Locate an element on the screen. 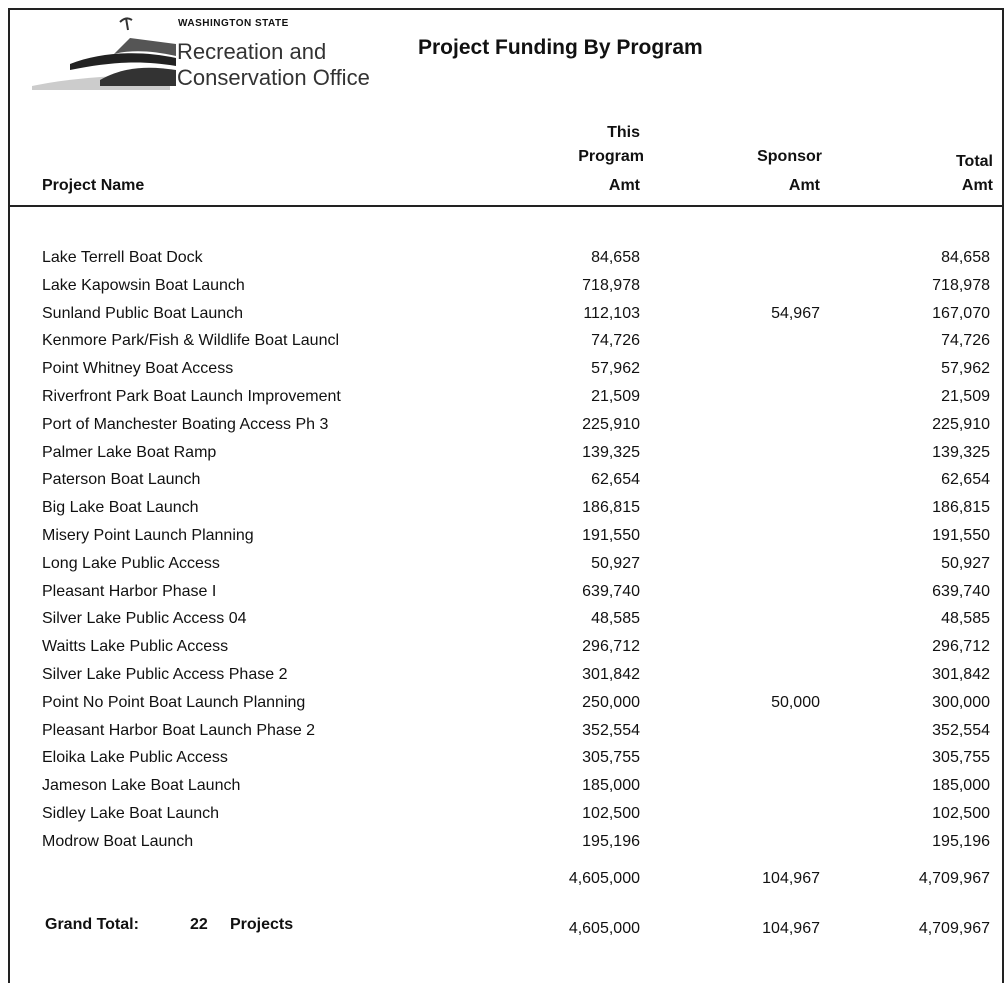 The height and width of the screenshot is (983, 1008). column-header: This is located at coordinates (623, 132).